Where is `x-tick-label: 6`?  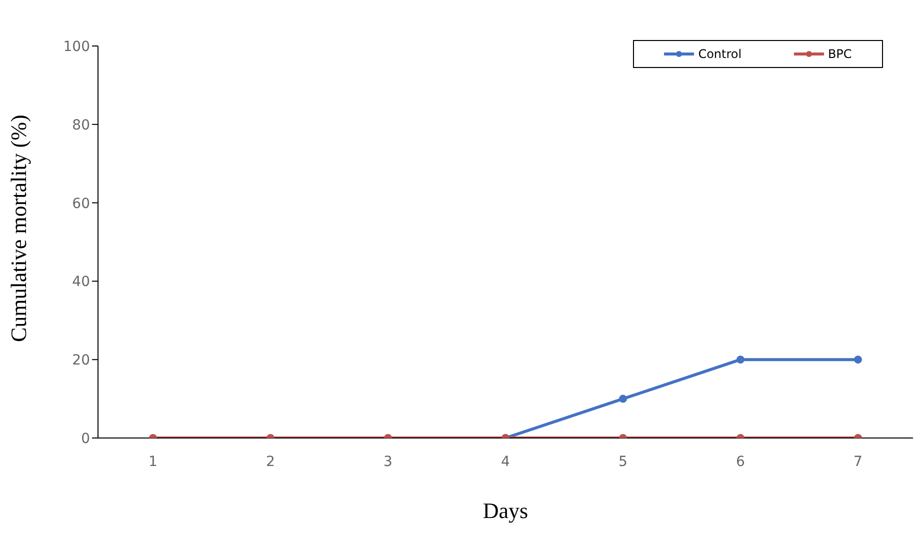 x-tick-label: 6 is located at coordinates (741, 462).